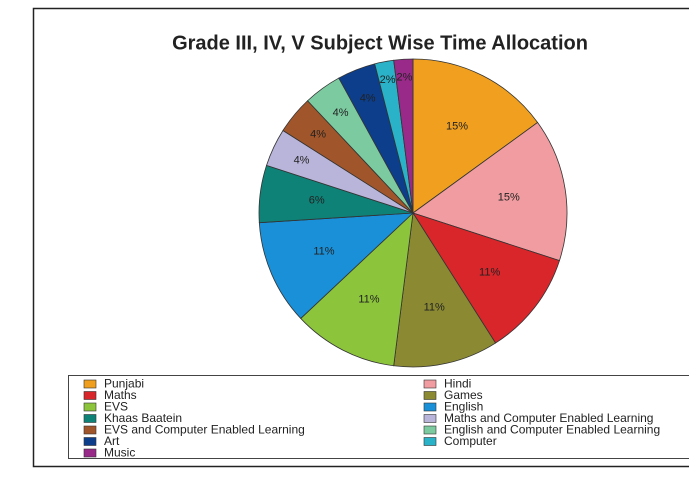  What do you see at coordinates (204, 430) in the screenshot?
I see `legend-label: EVS and Computer Enabled Learning` at bounding box center [204, 430].